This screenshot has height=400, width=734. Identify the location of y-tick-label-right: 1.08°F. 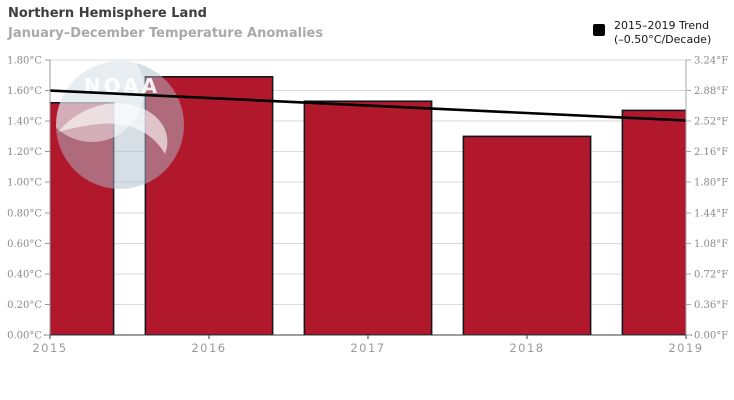
(711, 244).